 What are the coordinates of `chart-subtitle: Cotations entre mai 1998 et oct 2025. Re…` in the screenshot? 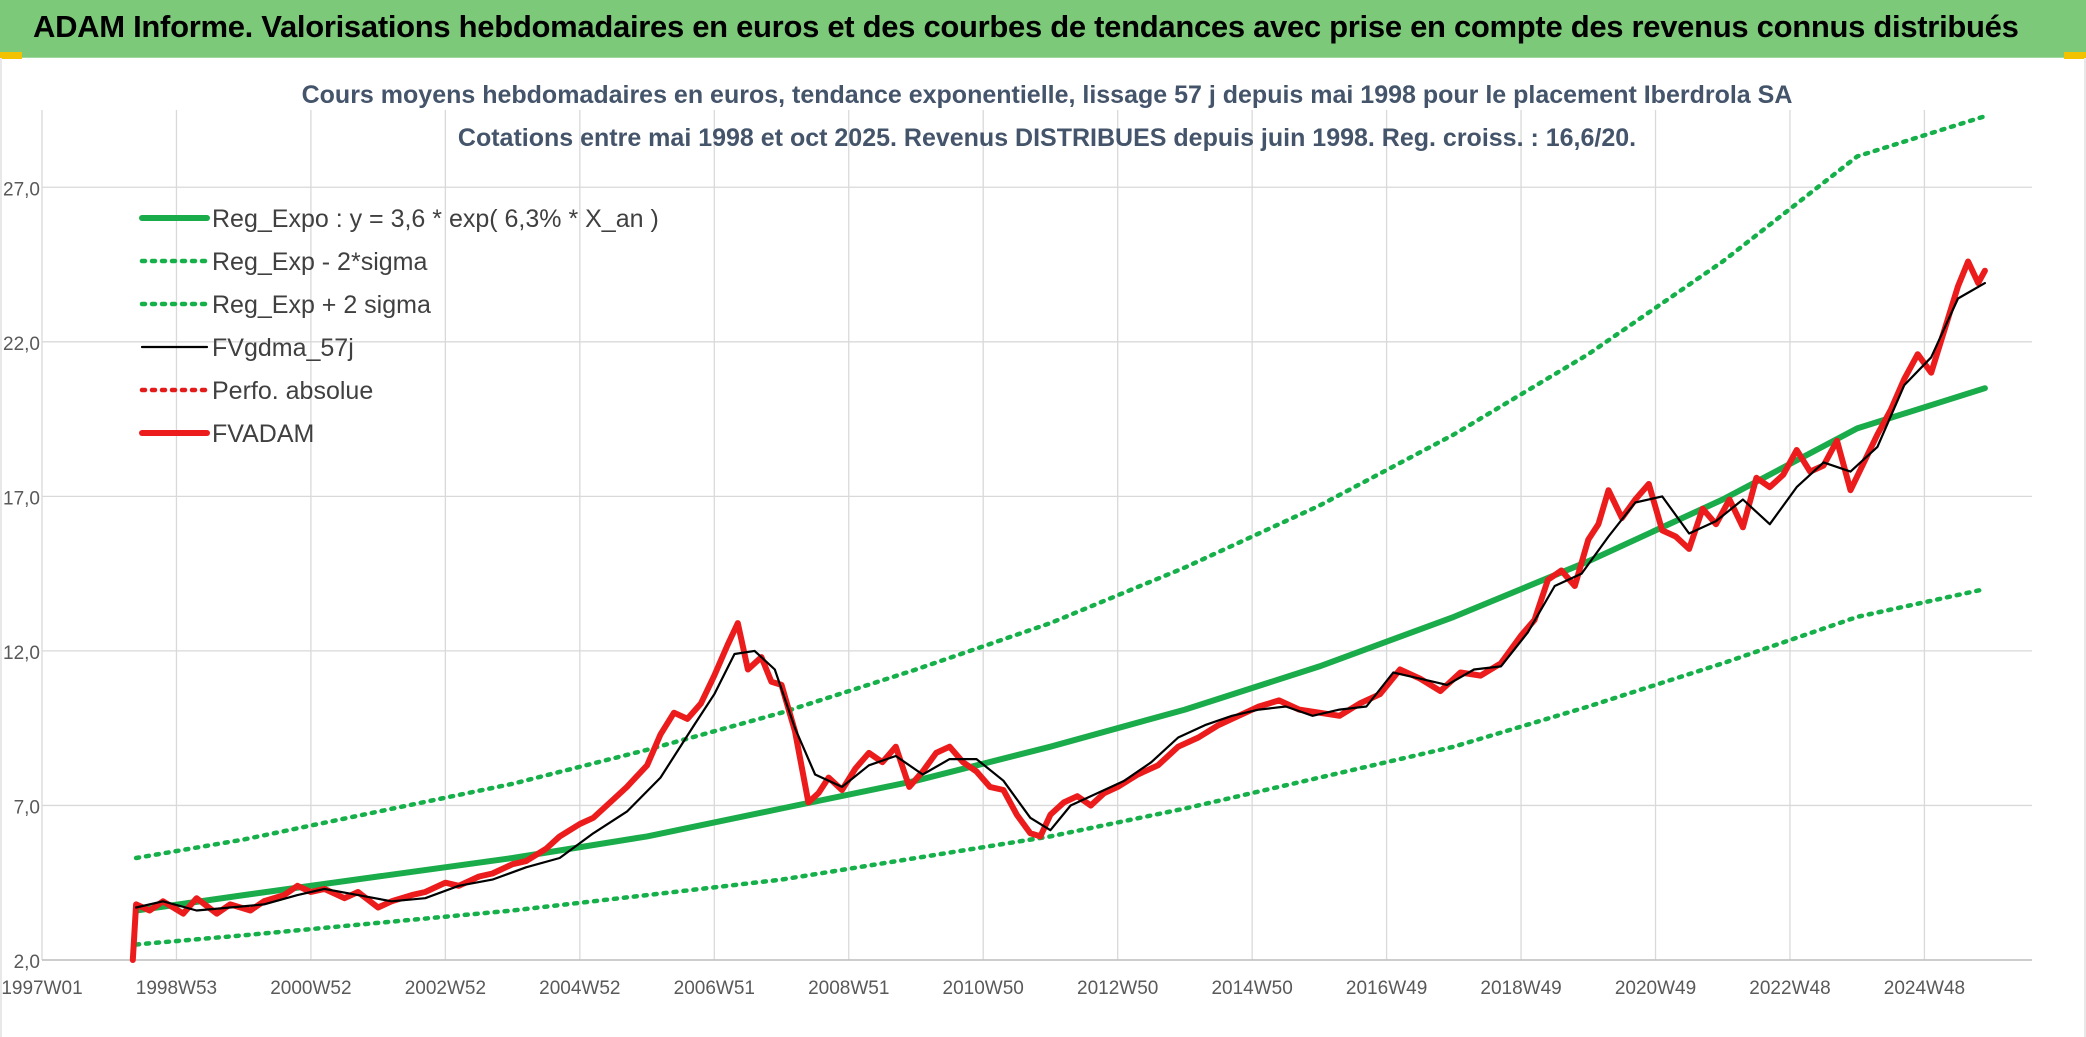 It's located at (1047, 138).